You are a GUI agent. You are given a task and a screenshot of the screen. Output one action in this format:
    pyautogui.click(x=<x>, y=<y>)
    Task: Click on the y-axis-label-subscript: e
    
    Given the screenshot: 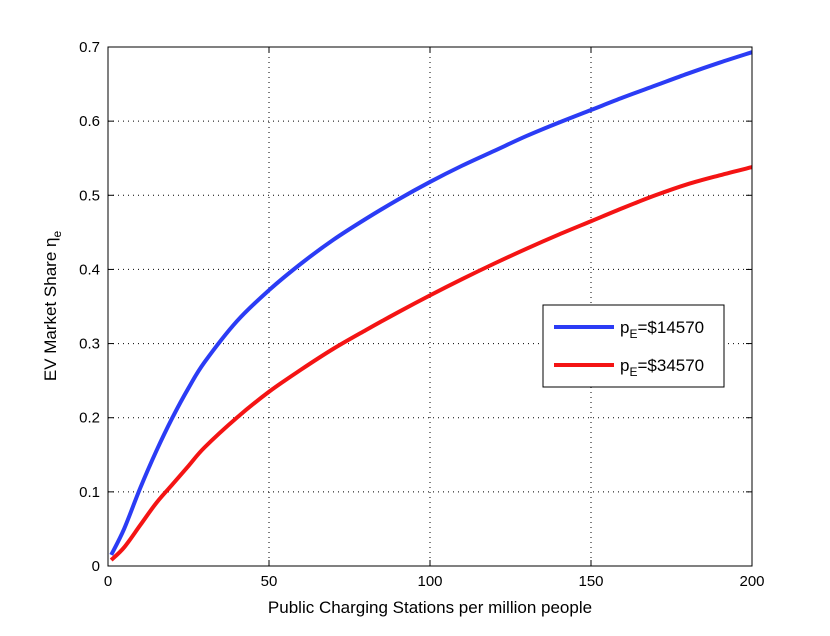 What is the action you would take?
    pyautogui.click(x=57, y=234)
    